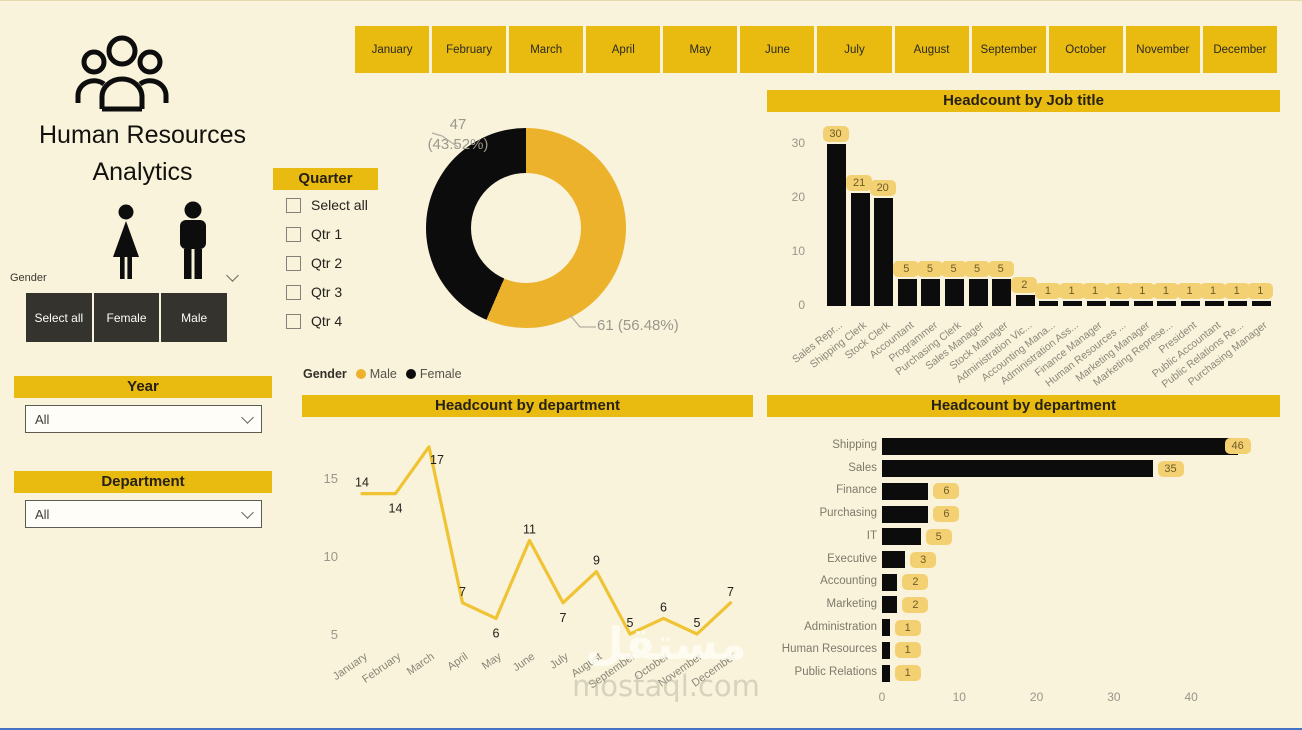 The width and height of the screenshot is (1302, 730). Describe the element at coordinates (437, 460) in the screenshot. I see `data-point-label: 17` at that location.